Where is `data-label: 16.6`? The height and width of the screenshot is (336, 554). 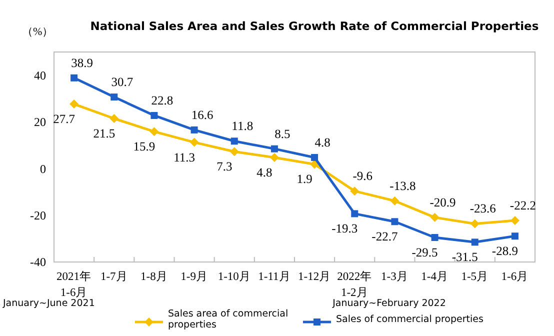
data-label: 16.6 is located at coordinates (202, 115).